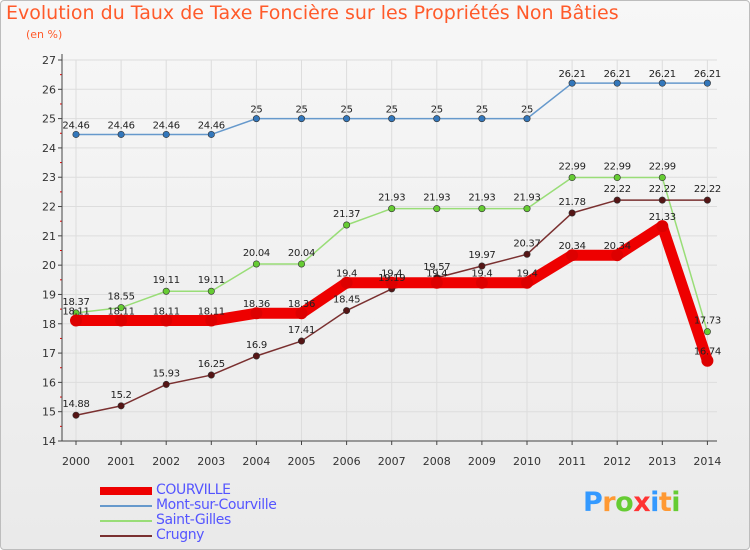 The width and height of the screenshot is (750, 550). What do you see at coordinates (572, 202) in the screenshot?
I see `data-label: 21.78` at bounding box center [572, 202].